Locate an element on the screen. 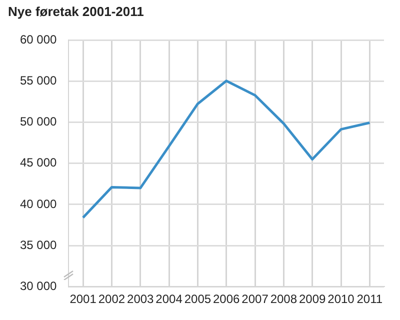  x-tick-label: 2011 is located at coordinates (369, 299).